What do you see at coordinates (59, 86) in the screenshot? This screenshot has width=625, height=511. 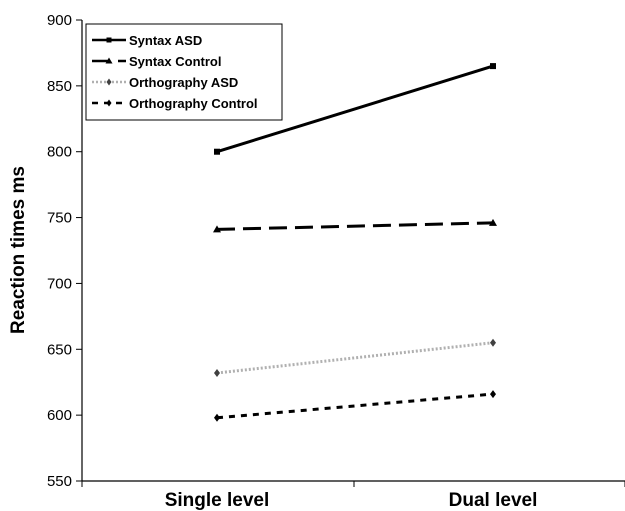 I see `y-tick-label: 850` at bounding box center [59, 86].